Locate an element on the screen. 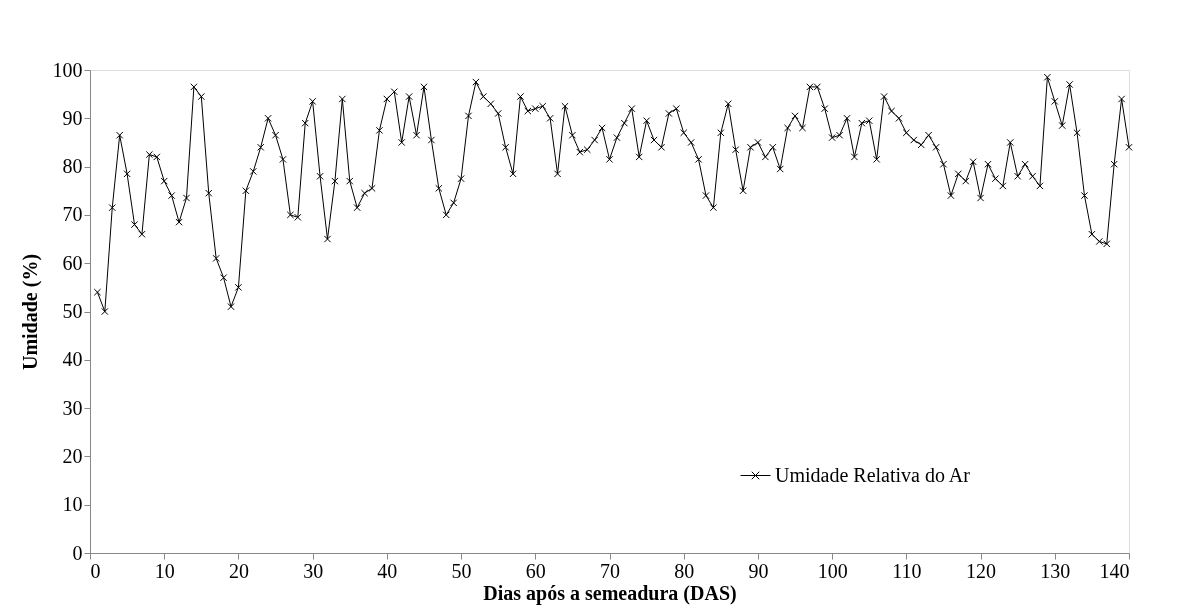 The width and height of the screenshot is (1180, 613). x-tick-label: 120 is located at coordinates (981, 570).